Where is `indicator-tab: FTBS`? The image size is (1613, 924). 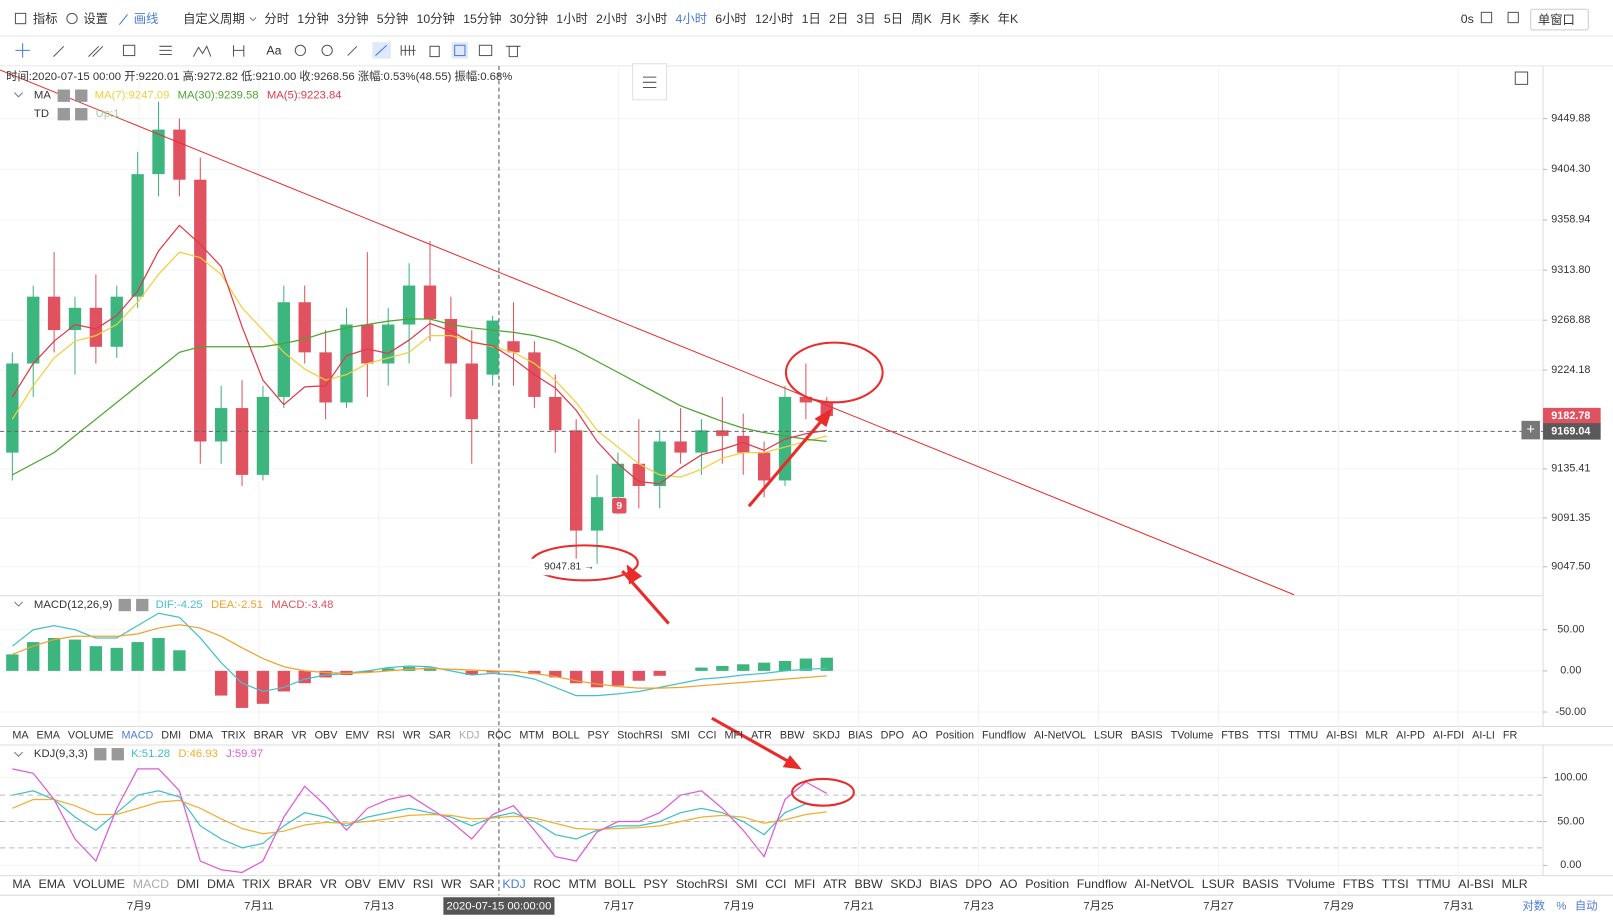 indicator-tab: FTBS is located at coordinates (1359, 884).